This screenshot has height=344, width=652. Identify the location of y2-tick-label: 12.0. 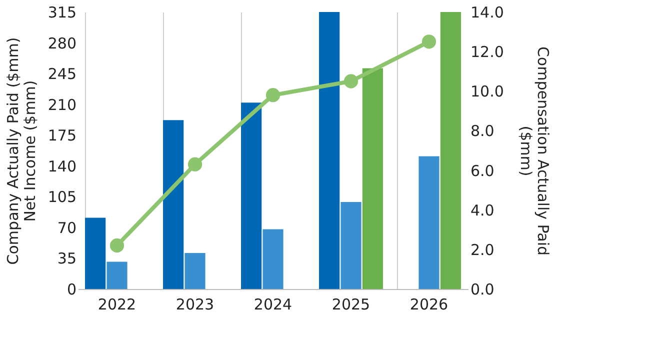
(487, 52).